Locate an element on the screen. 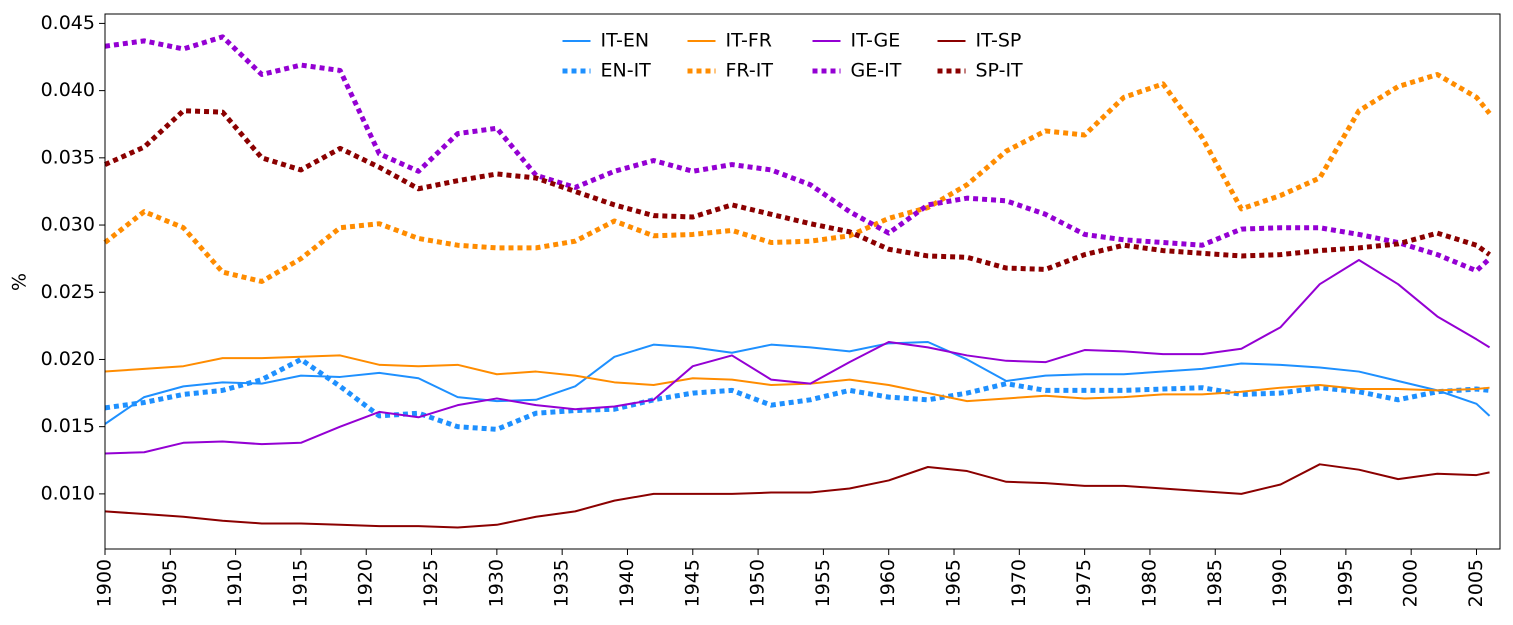 Image resolution: width=1513 pixels, height=625 pixels. legend-label: IT-FR is located at coordinates (749, 41).